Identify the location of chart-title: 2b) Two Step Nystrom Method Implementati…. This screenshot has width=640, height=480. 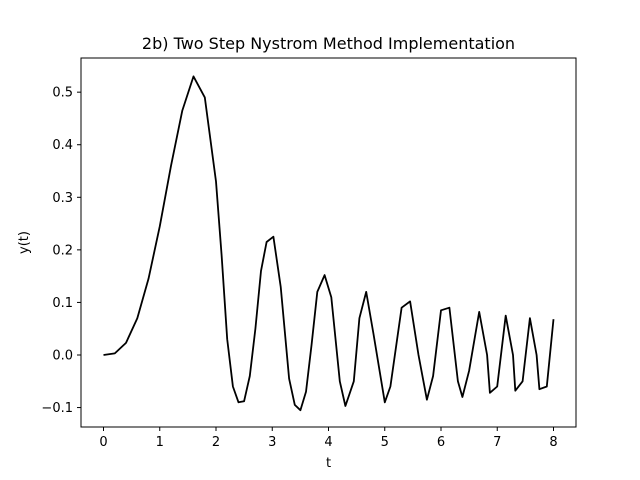
(328, 43).